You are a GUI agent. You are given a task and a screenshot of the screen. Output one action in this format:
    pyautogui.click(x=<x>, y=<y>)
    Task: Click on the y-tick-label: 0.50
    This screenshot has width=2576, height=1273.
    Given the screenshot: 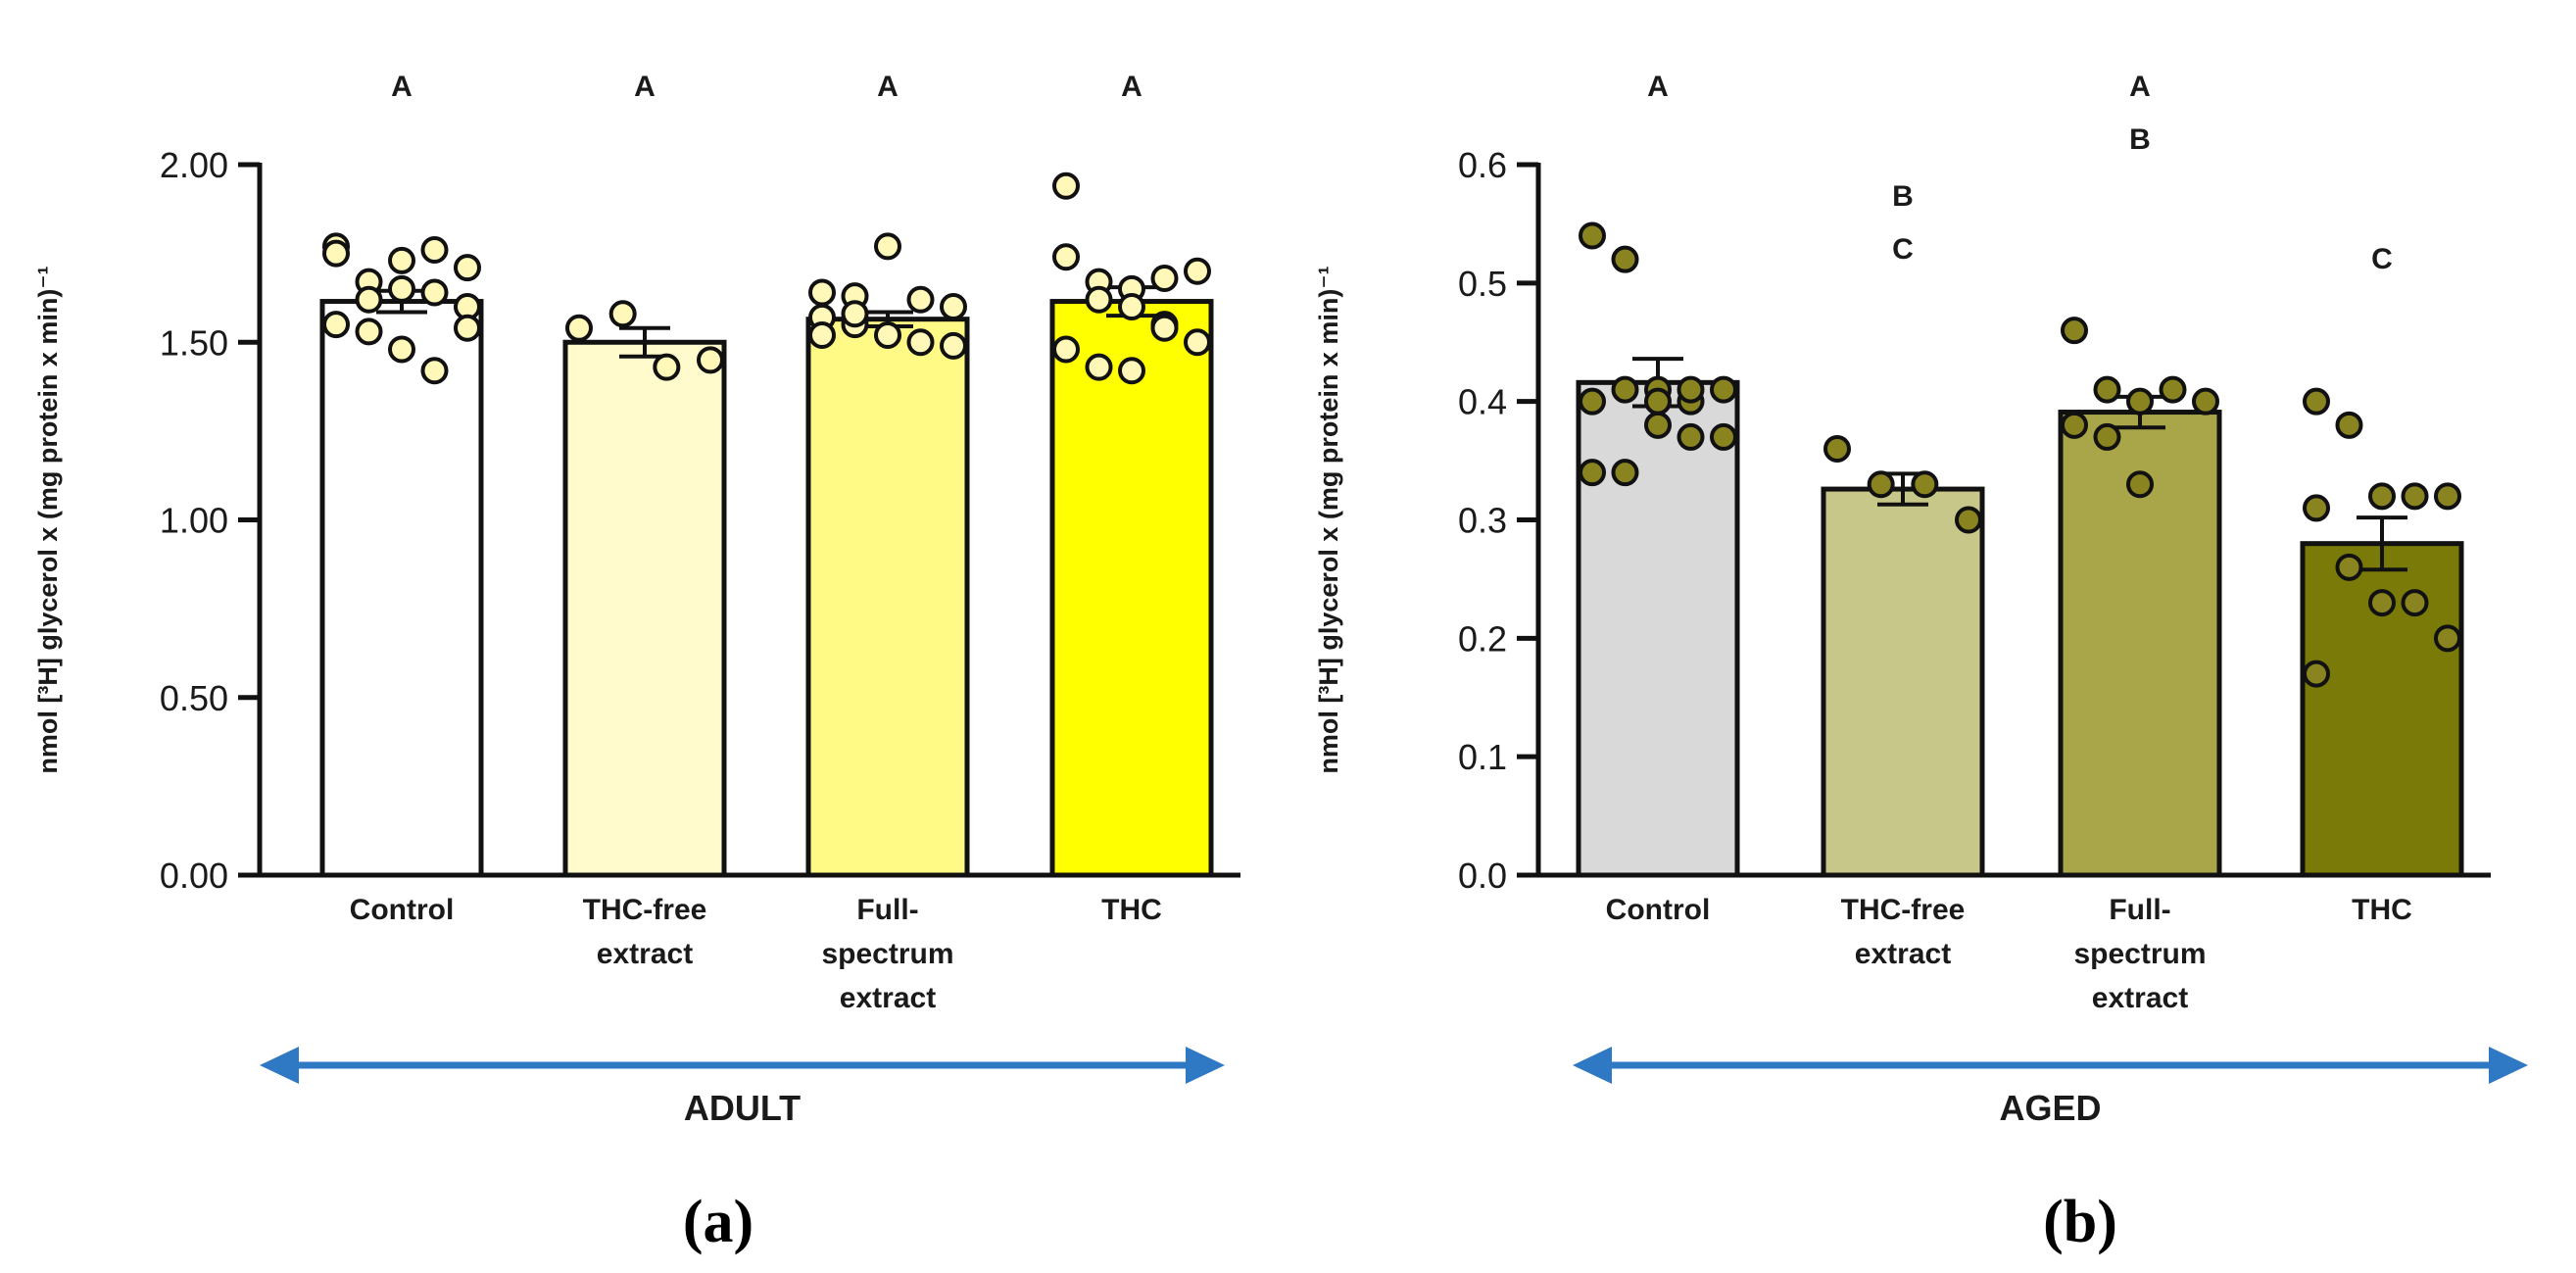 What is the action you would take?
    pyautogui.click(x=194, y=698)
    